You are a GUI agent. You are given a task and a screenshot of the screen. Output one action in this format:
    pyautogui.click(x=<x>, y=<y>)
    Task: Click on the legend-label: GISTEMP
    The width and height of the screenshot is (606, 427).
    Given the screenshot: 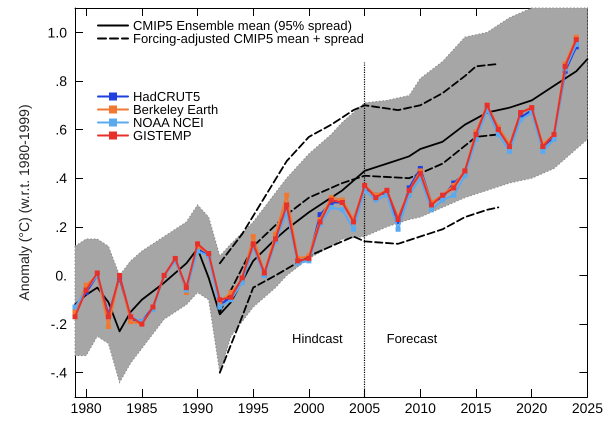 What is the action you would take?
    pyautogui.click(x=162, y=135)
    